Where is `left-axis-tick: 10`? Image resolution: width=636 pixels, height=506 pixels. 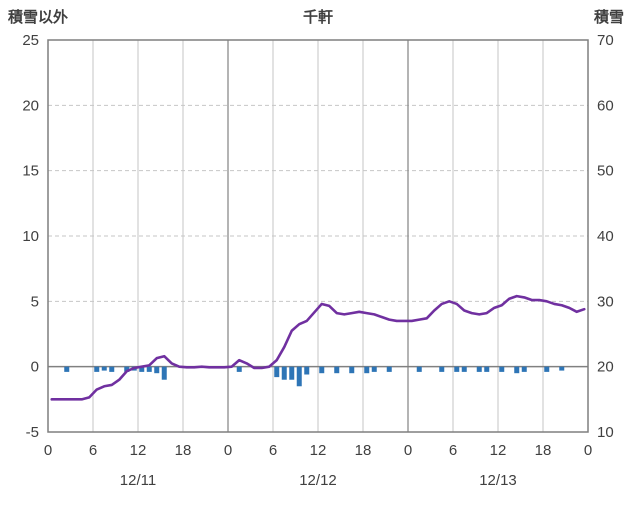 left-axis-tick: 10 is located at coordinates (30, 236).